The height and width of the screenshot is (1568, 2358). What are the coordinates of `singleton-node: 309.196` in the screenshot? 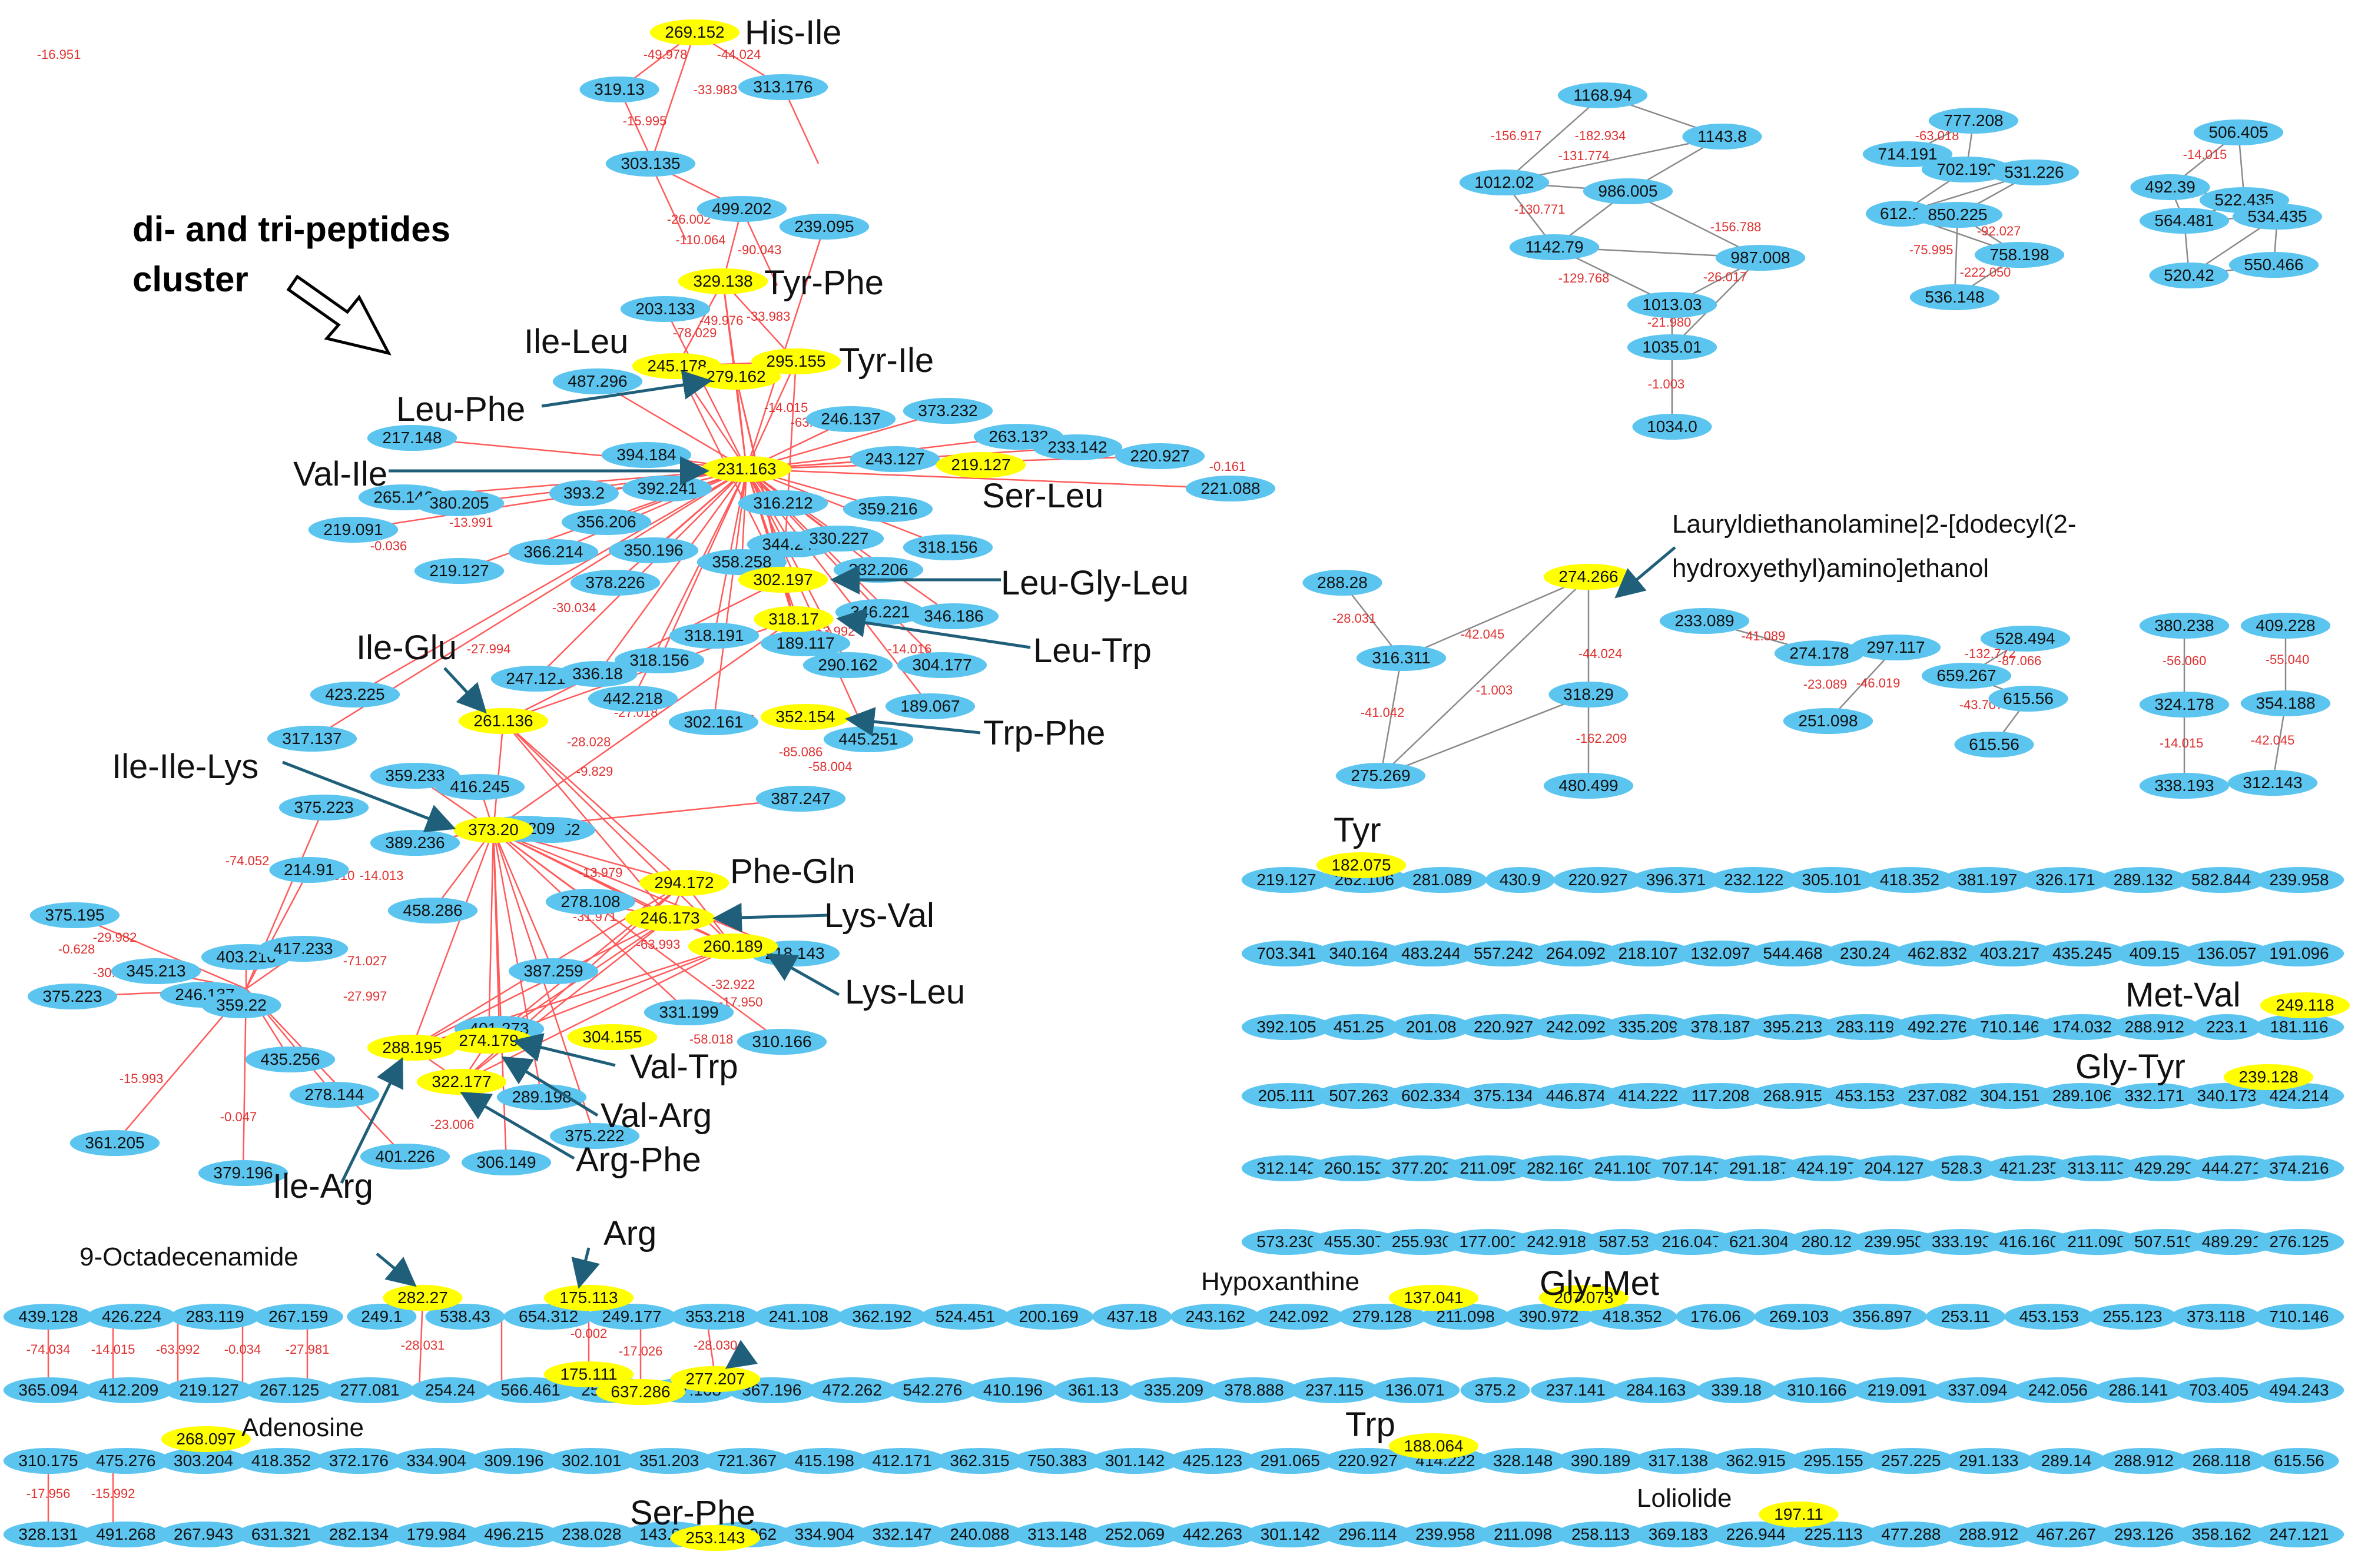 It's located at (514, 1461).